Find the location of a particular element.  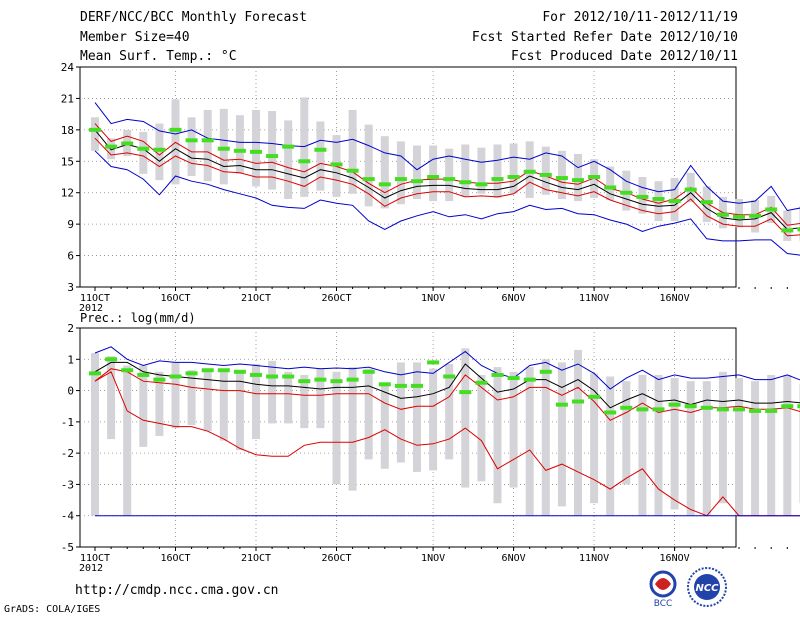

y-tick-label: 15 is located at coordinates (67, 161).